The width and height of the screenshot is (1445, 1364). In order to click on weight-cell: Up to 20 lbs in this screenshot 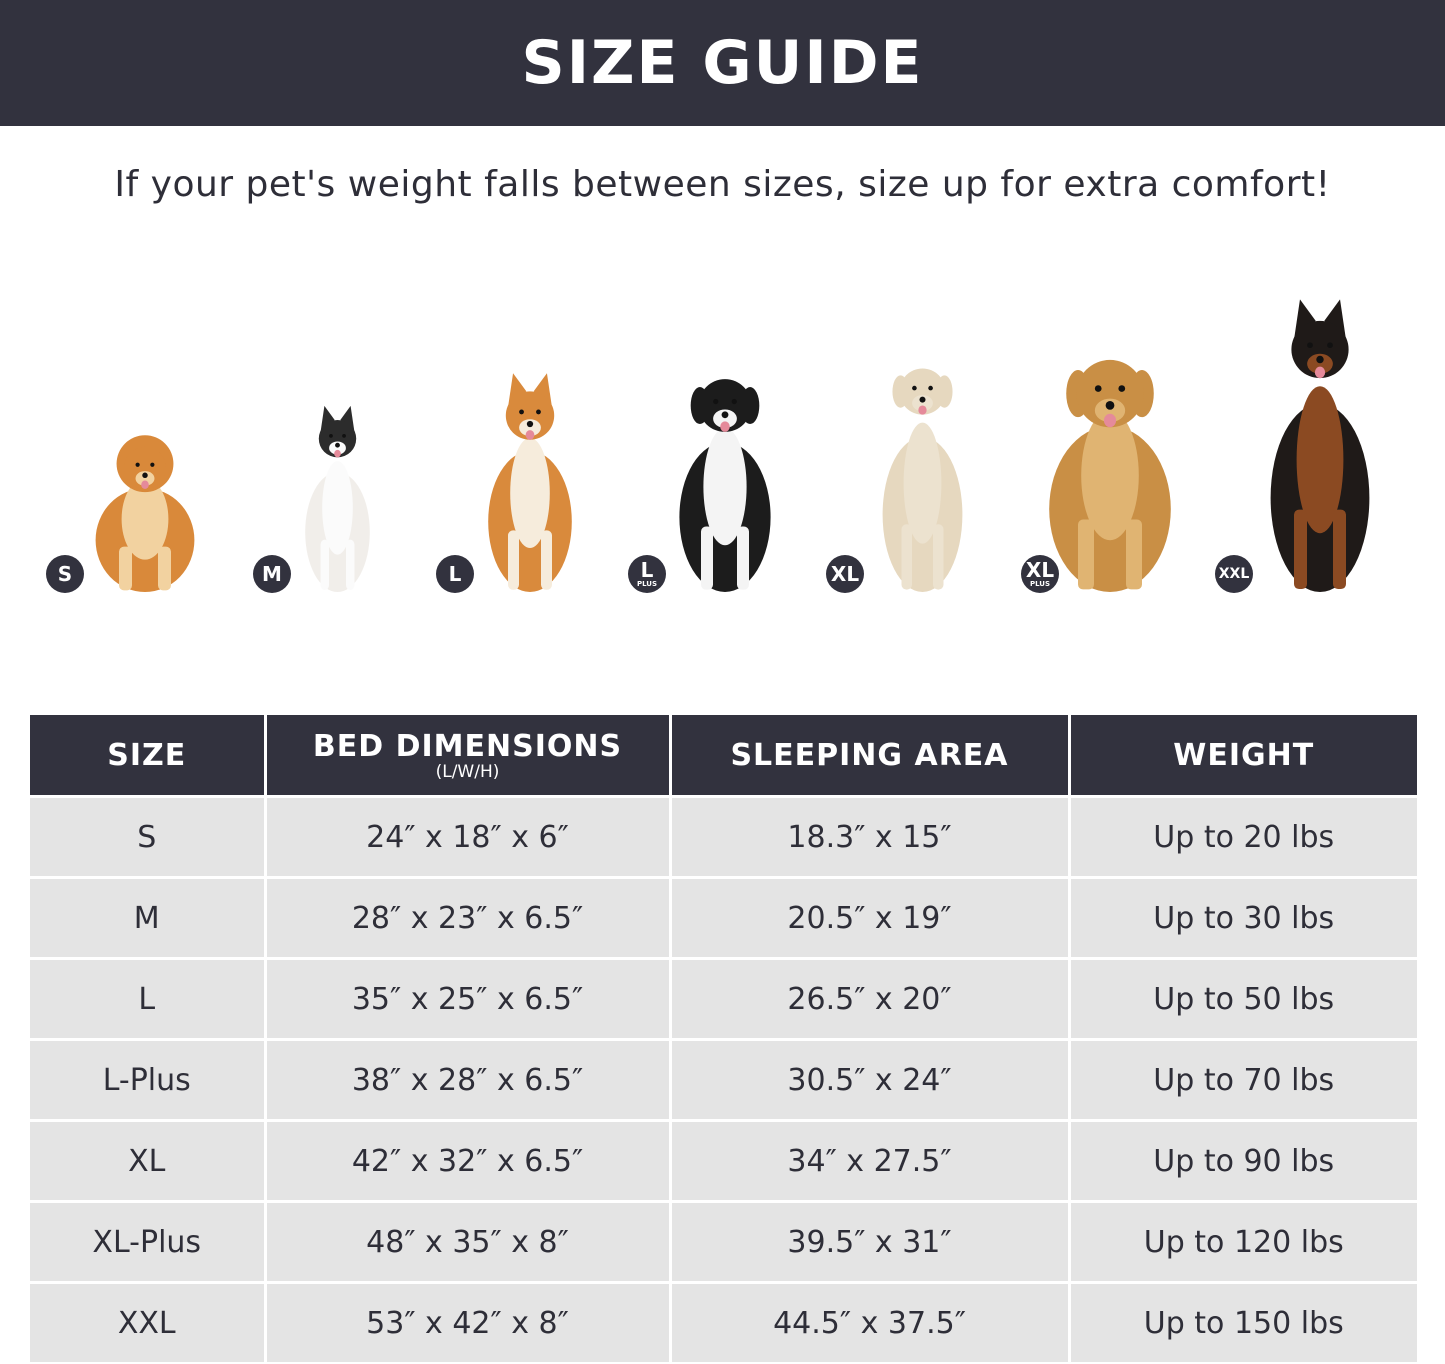, I will do `click(1243, 836)`.